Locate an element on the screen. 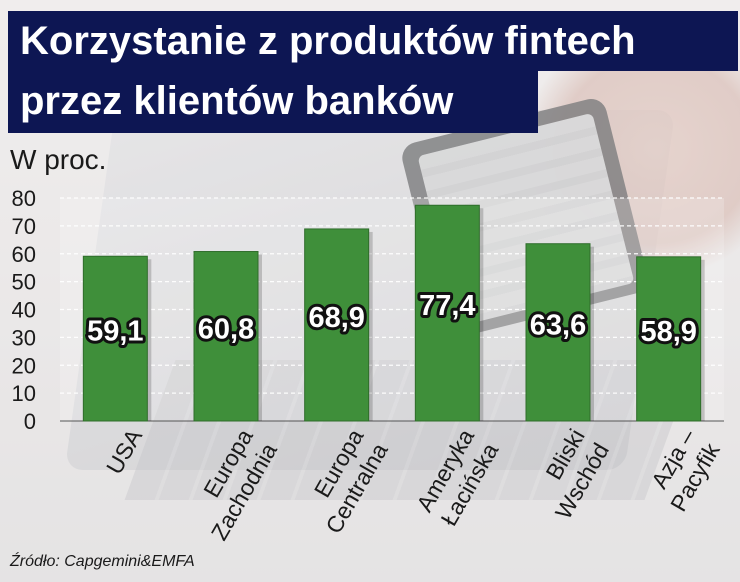 The image size is (740, 582). value-label-outline: 58,9 is located at coordinates (668, 332).